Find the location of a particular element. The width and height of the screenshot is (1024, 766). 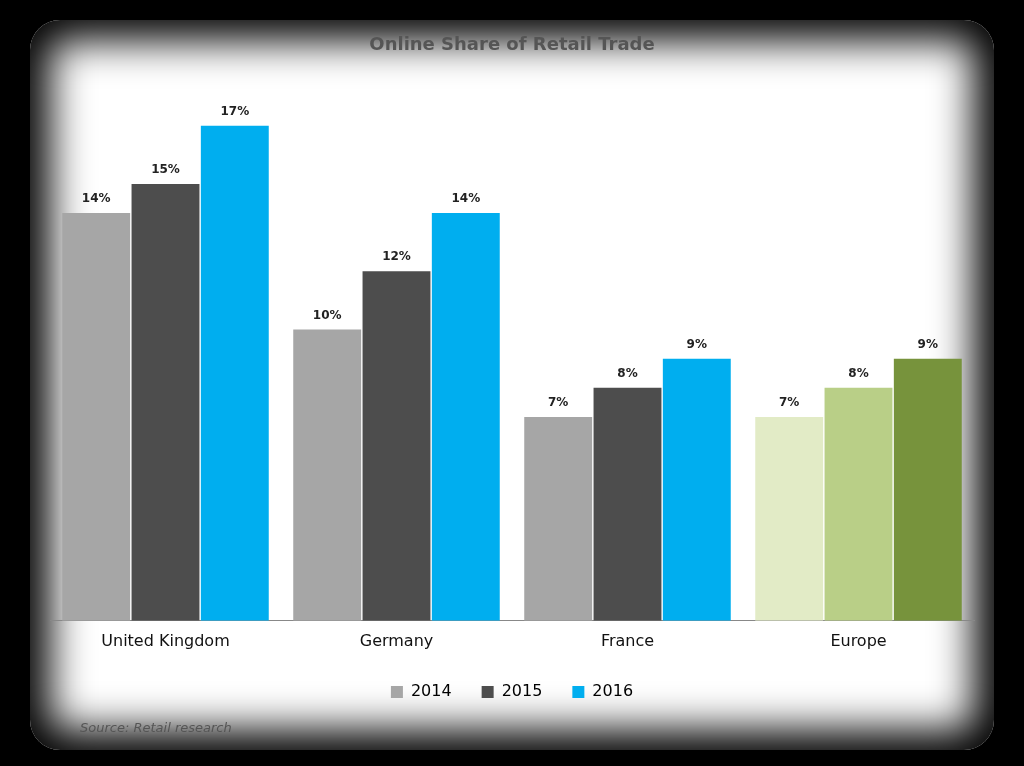

x-tick-label: Germany is located at coordinates (396, 640).